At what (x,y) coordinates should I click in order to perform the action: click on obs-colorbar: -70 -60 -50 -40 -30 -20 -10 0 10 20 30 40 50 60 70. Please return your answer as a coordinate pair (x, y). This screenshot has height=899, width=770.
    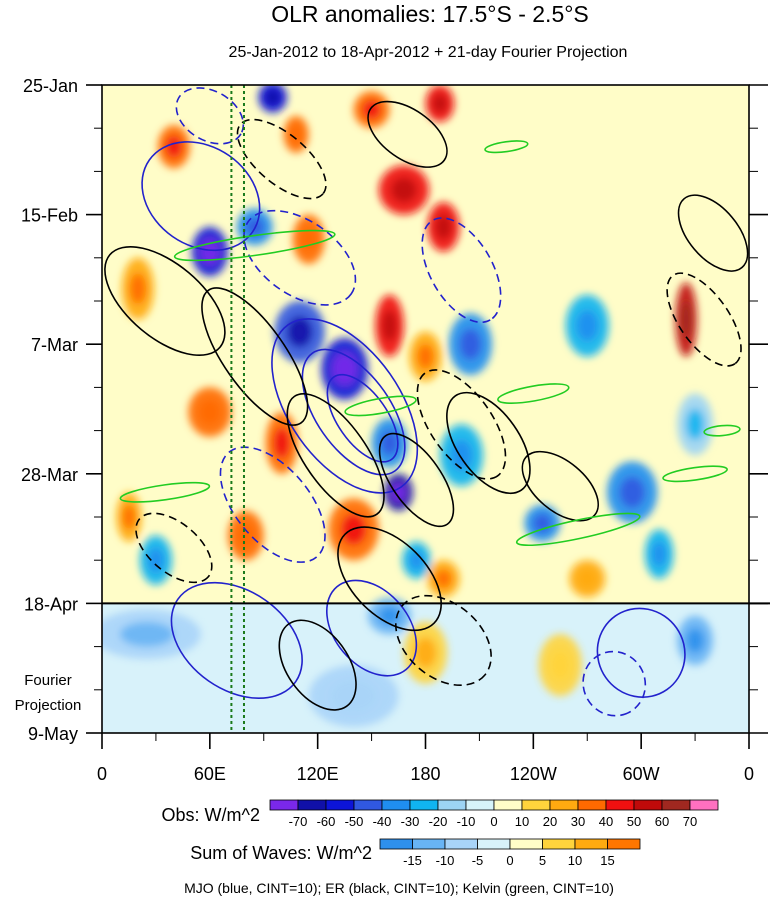
    Looking at the image, I should click on (494, 814).